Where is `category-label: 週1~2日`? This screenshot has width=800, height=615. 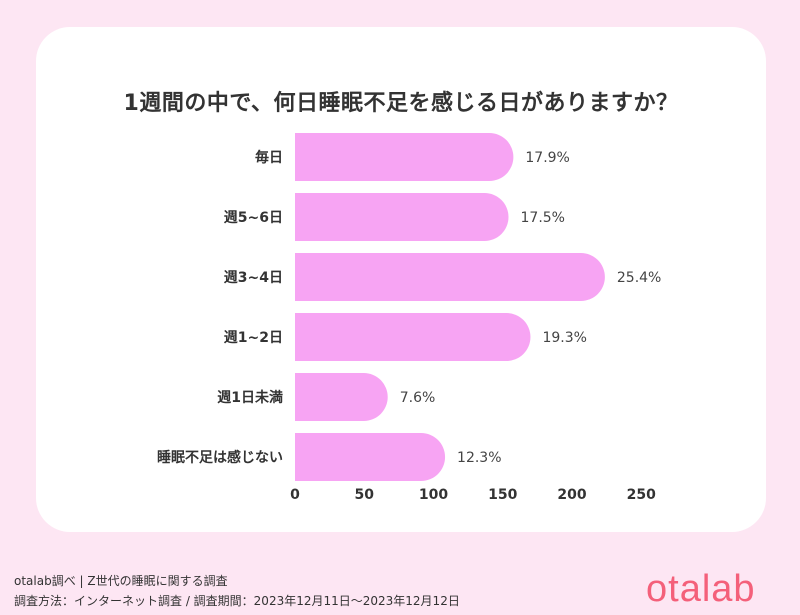
category-label: 週1~2日 is located at coordinates (253, 338).